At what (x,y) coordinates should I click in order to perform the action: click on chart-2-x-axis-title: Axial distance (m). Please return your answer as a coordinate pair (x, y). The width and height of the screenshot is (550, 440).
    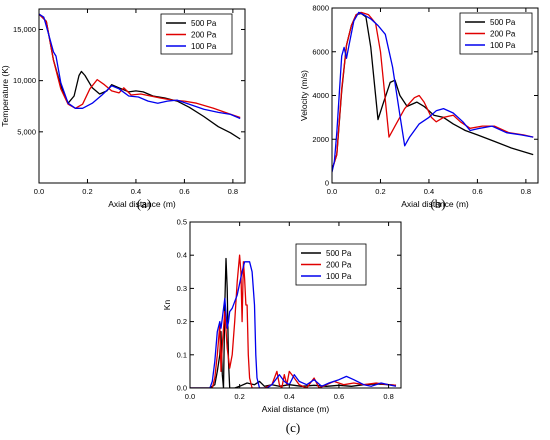
    Looking at the image, I should click on (435, 204).